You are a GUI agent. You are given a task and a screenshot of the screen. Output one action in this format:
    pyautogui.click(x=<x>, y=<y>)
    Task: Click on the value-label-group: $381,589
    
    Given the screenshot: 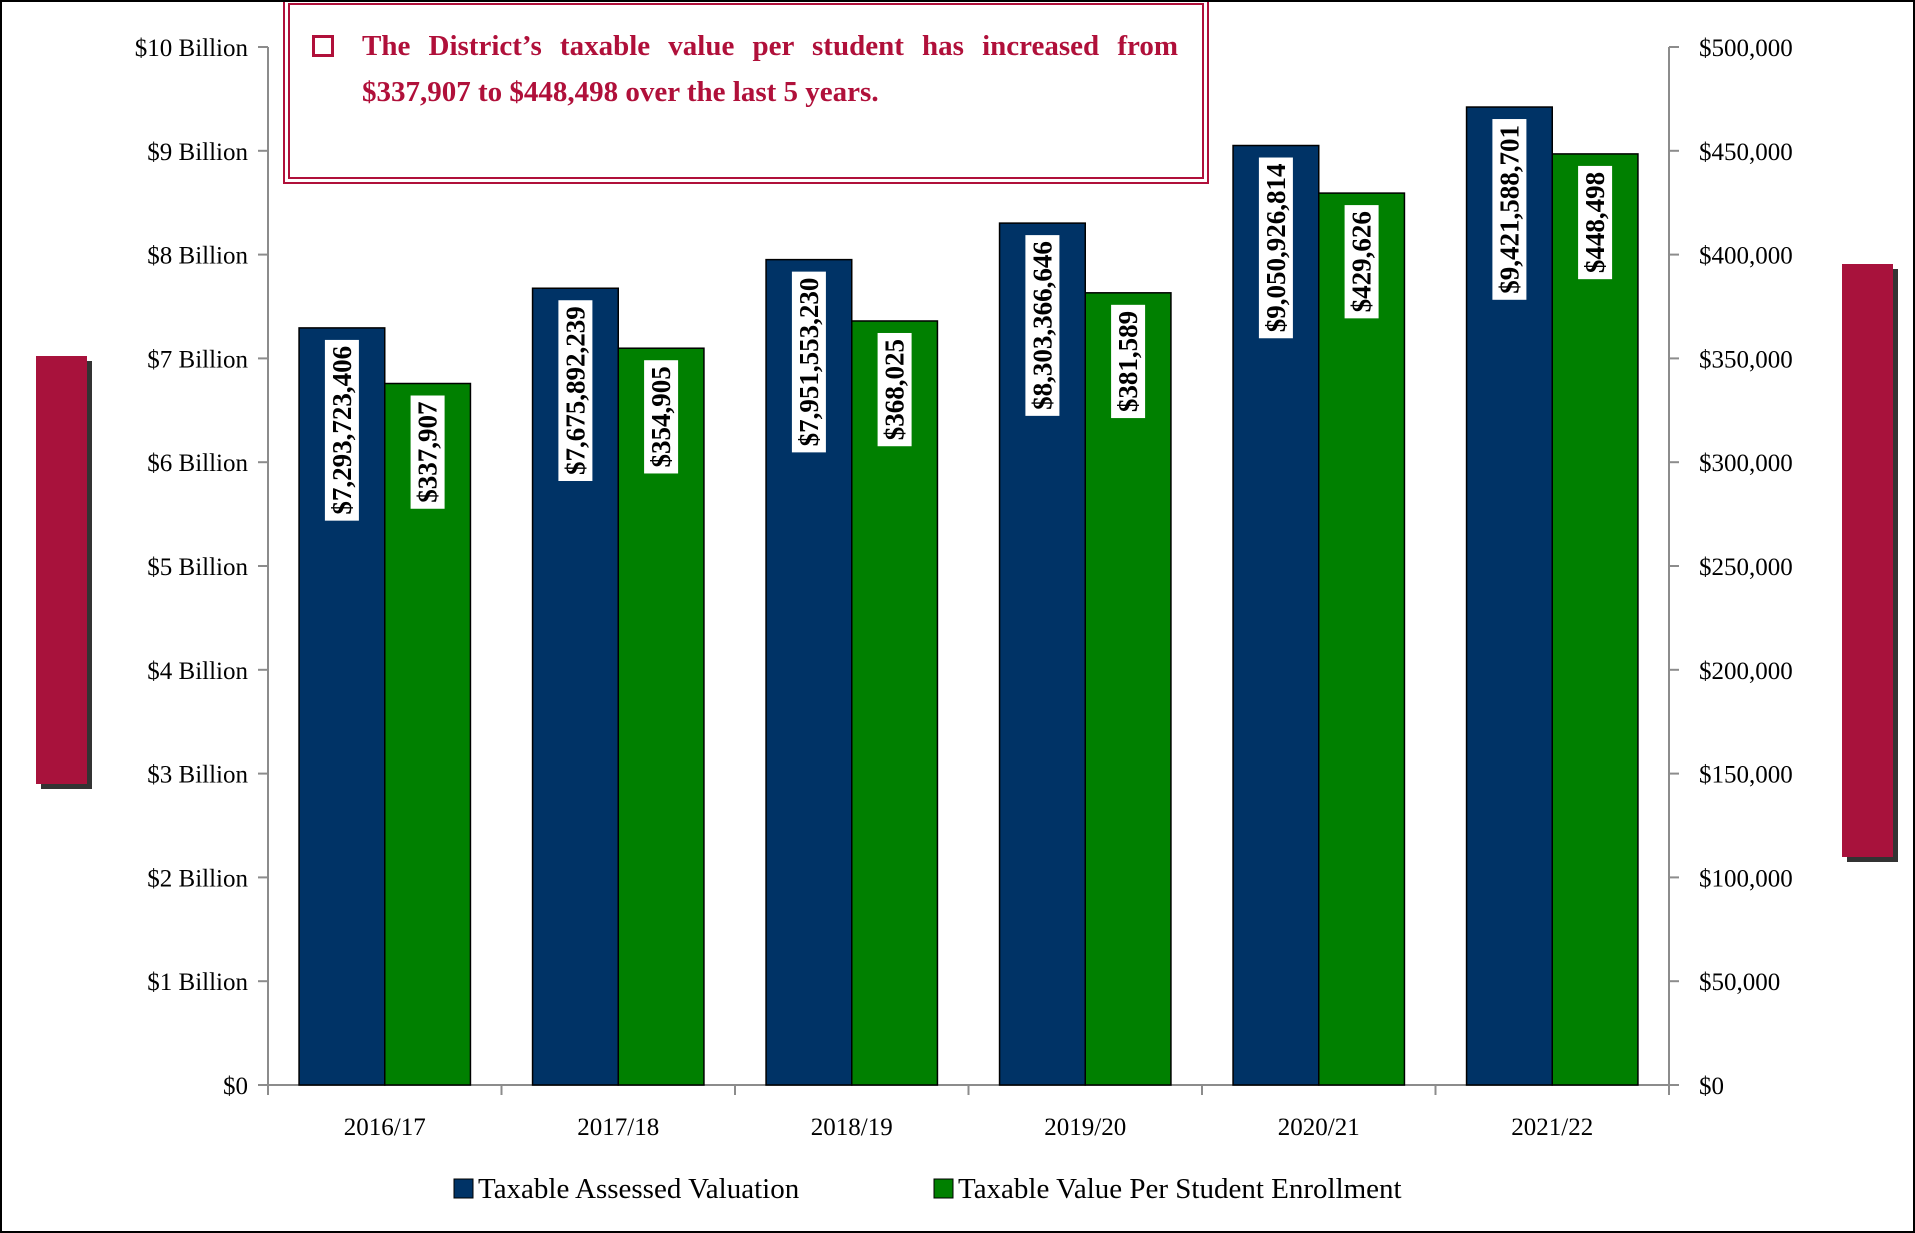 What is the action you would take?
    pyautogui.click(x=1128, y=361)
    